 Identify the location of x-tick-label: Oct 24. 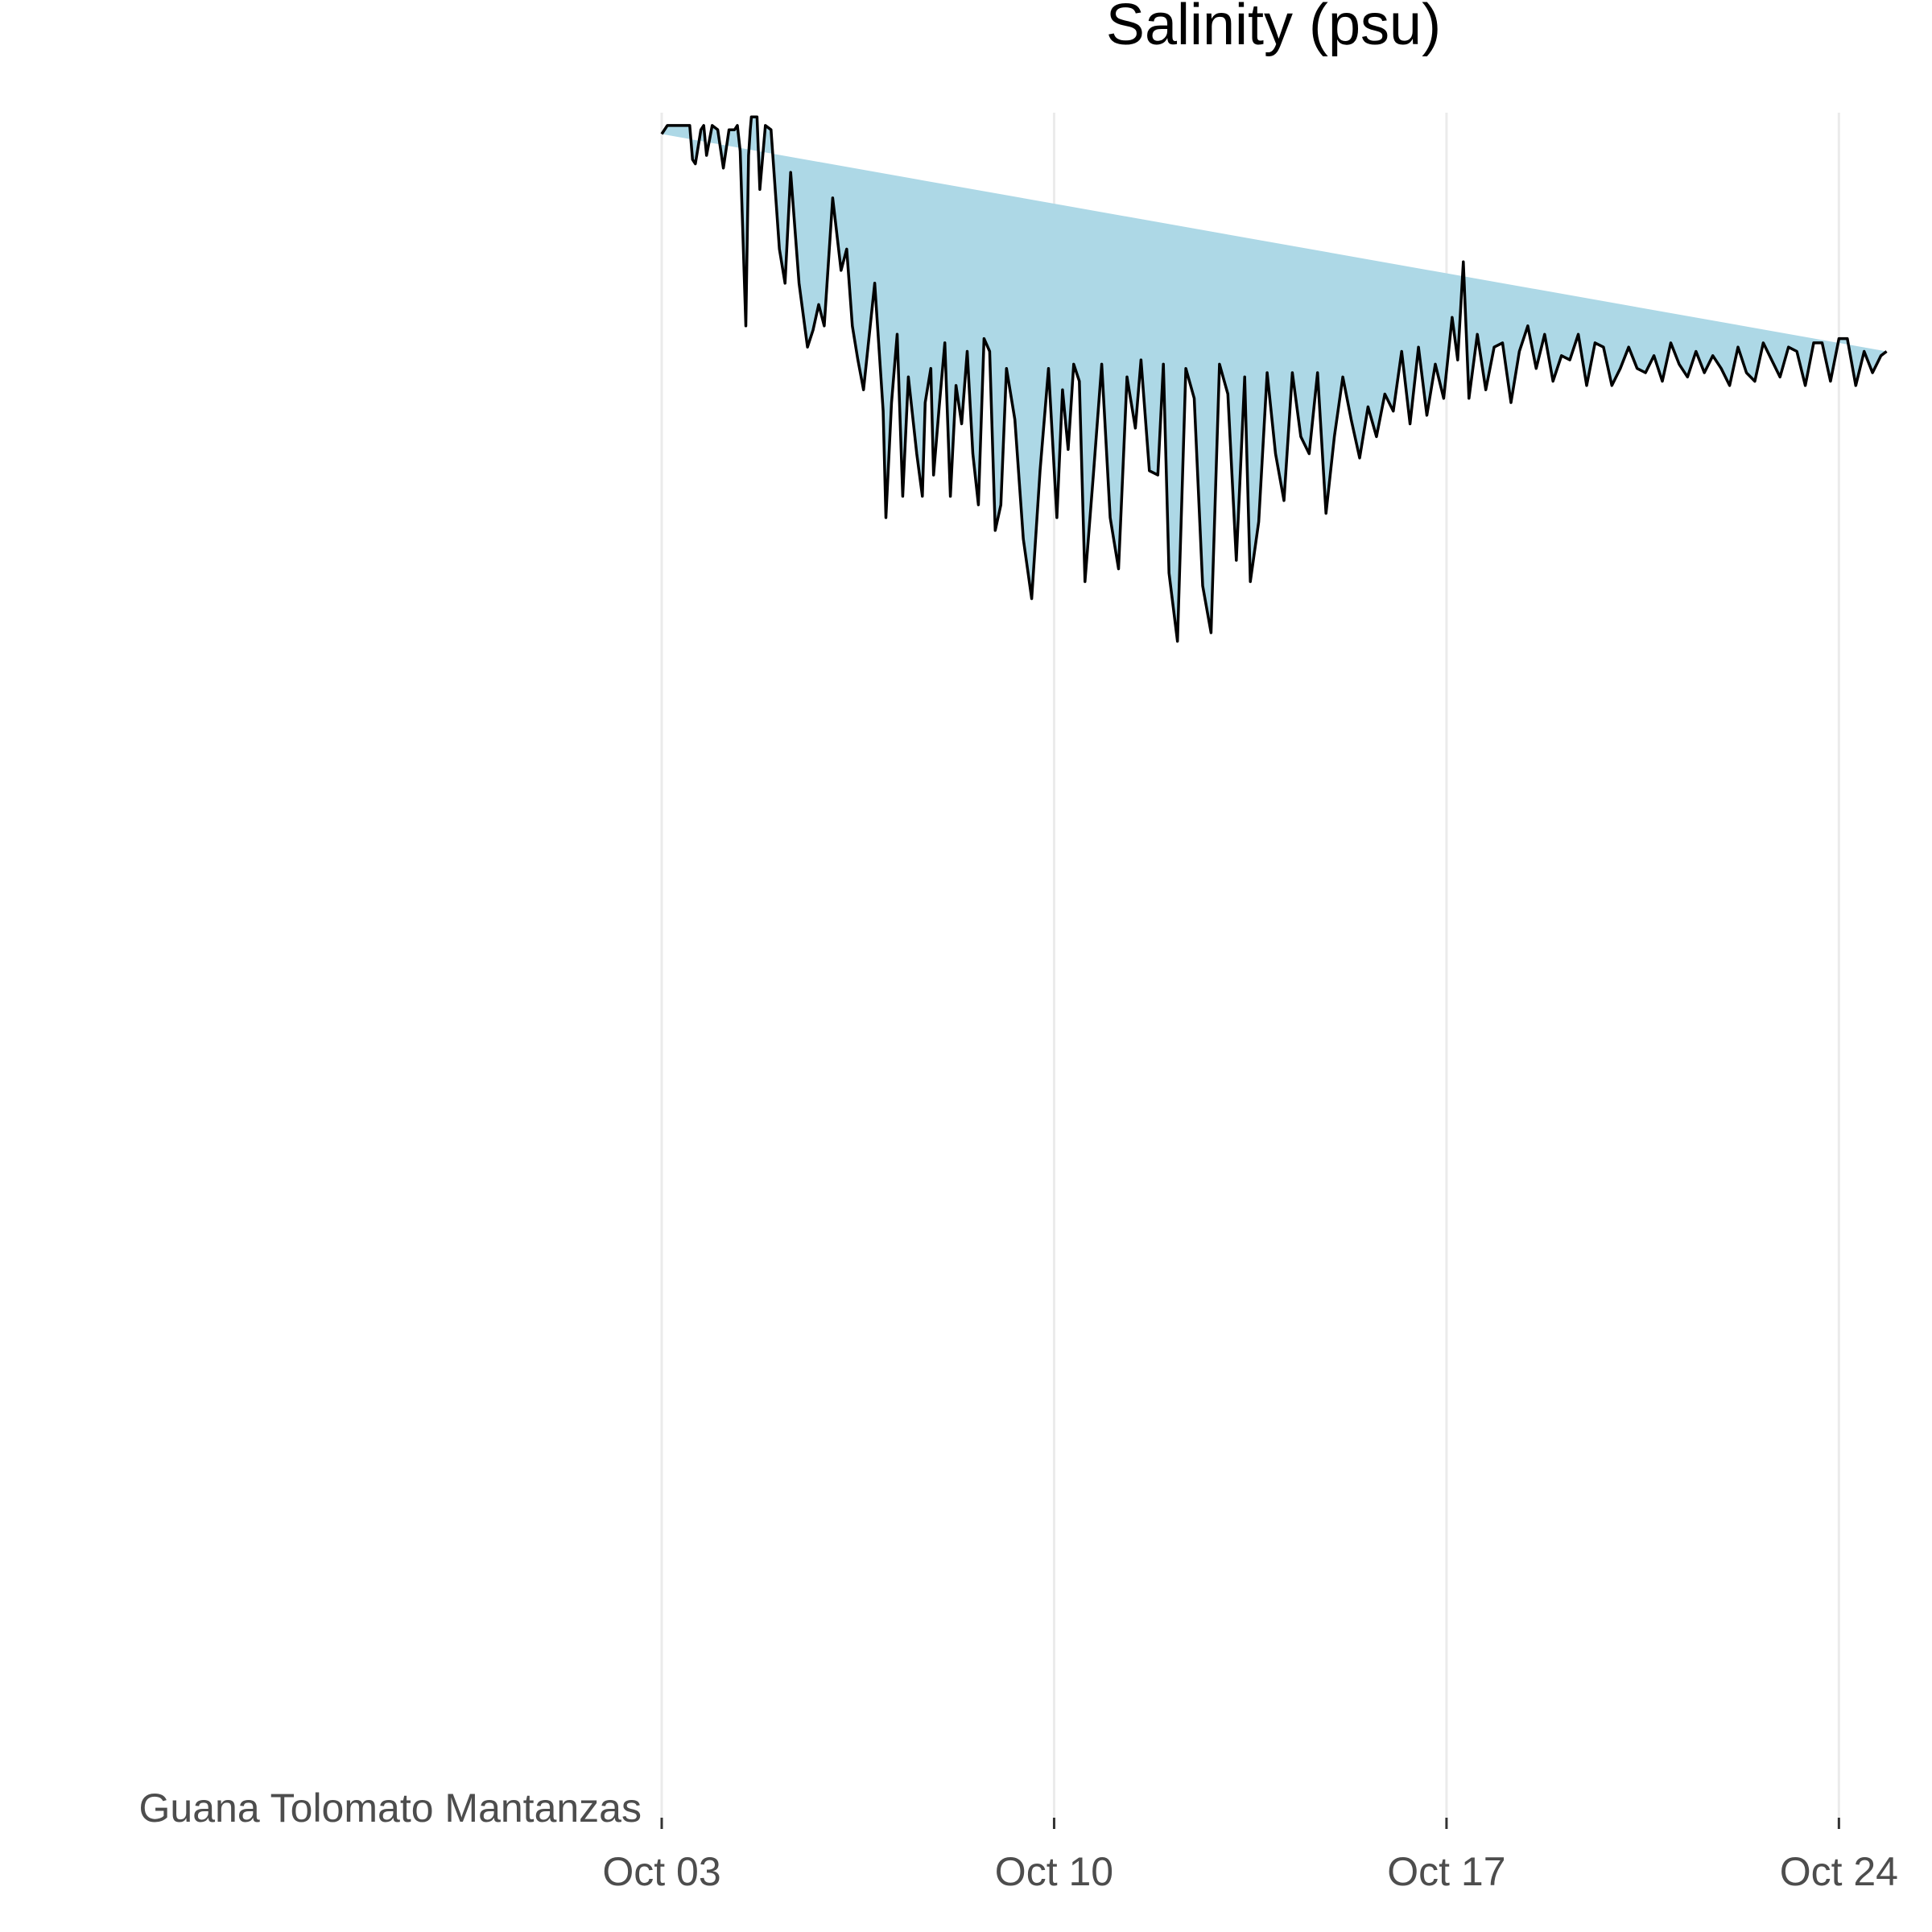
(1839, 1871).